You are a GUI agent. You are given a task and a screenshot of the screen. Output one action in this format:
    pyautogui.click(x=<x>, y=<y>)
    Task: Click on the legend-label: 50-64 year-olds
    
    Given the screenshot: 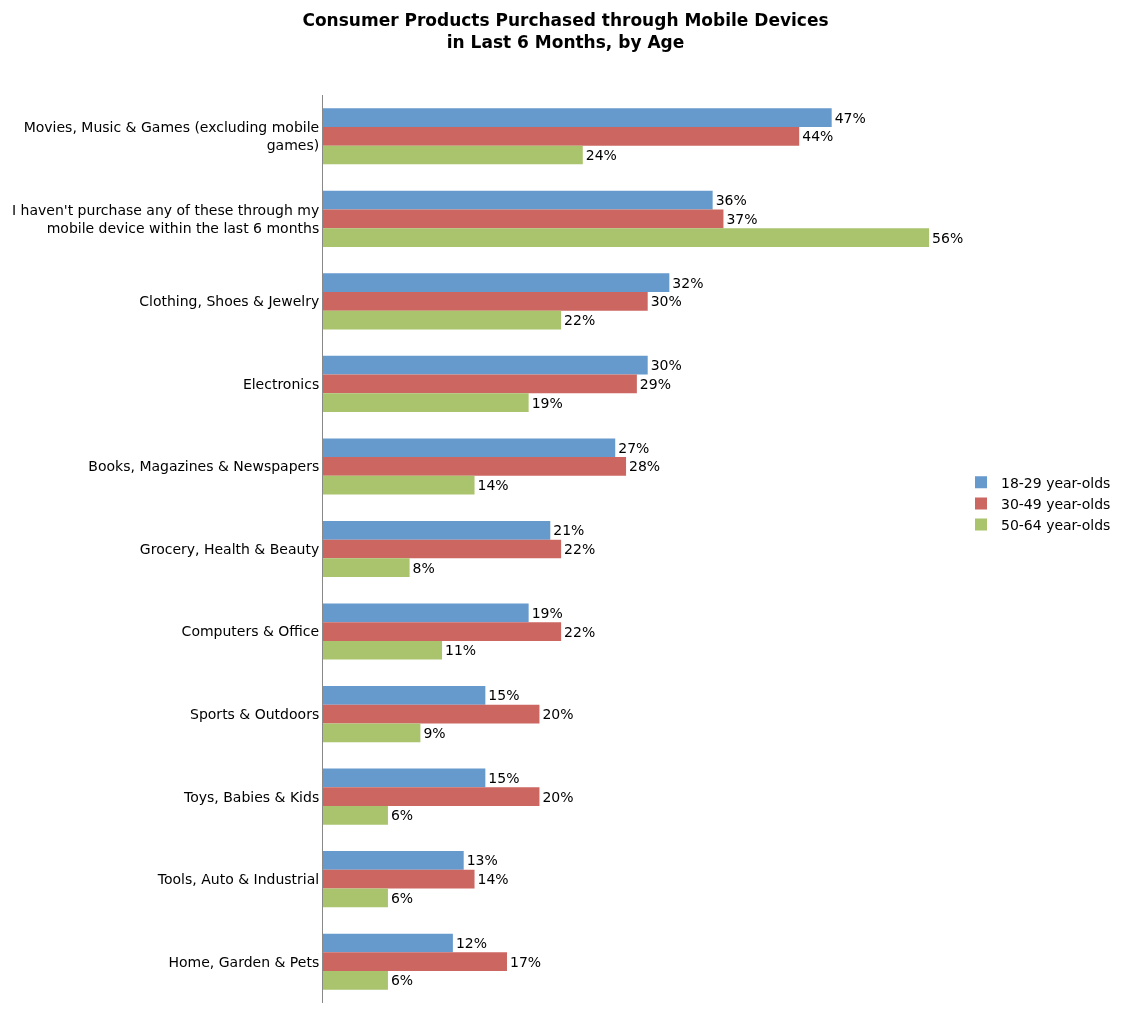 What is the action you would take?
    pyautogui.click(x=1056, y=525)
    